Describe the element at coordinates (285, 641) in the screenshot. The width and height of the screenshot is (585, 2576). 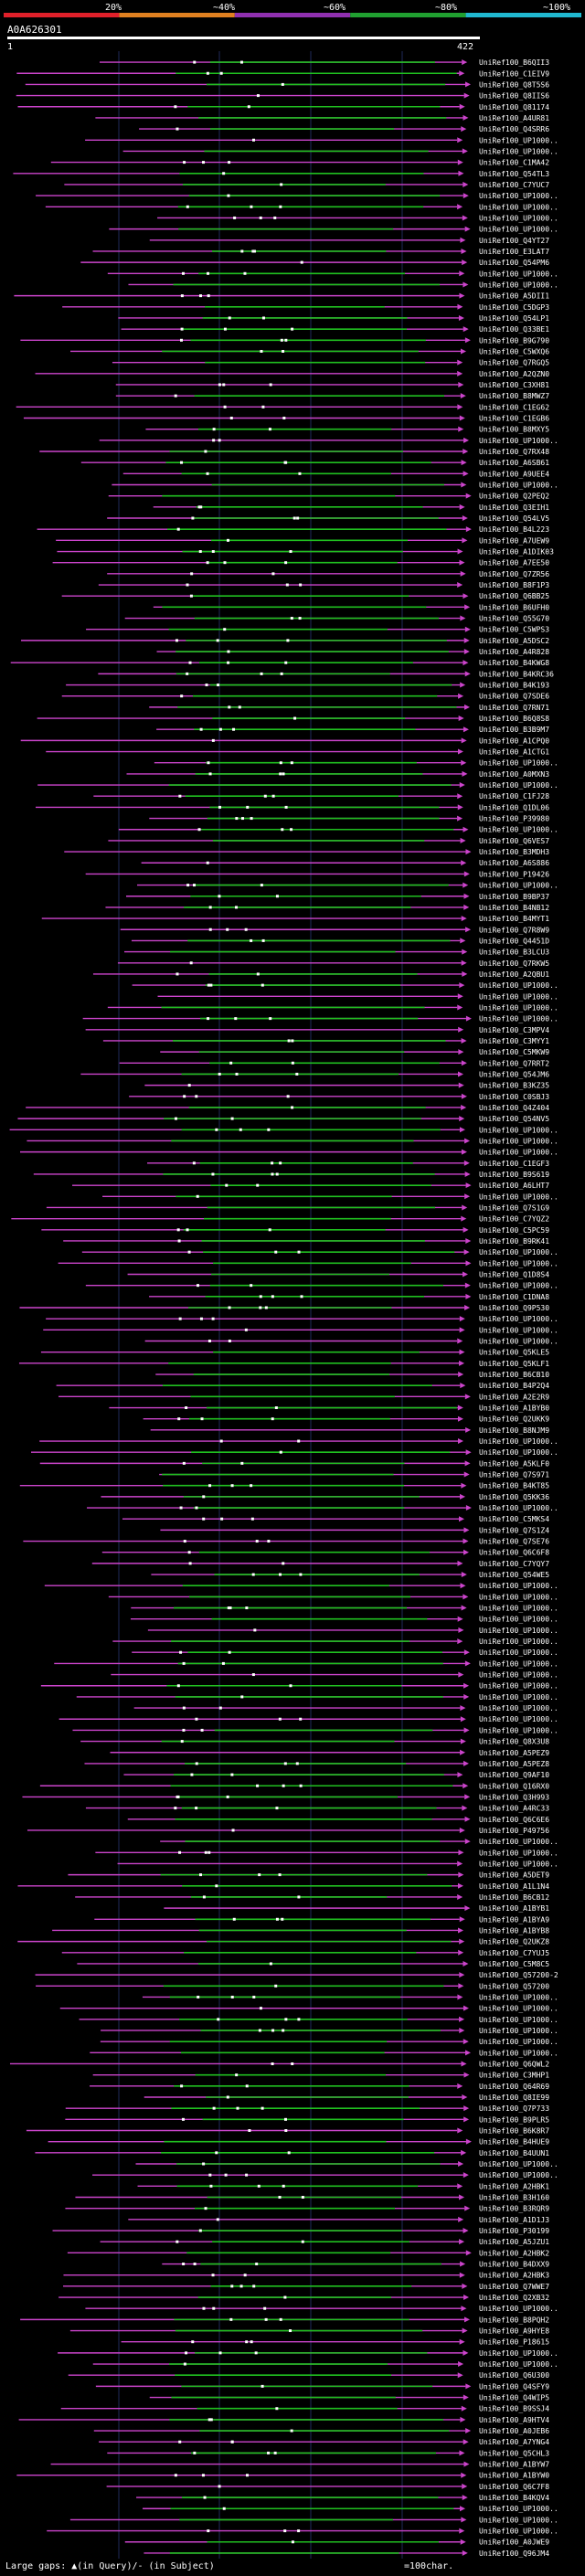
I see `hit-row: UniRef100_A5DSC2` at that location.